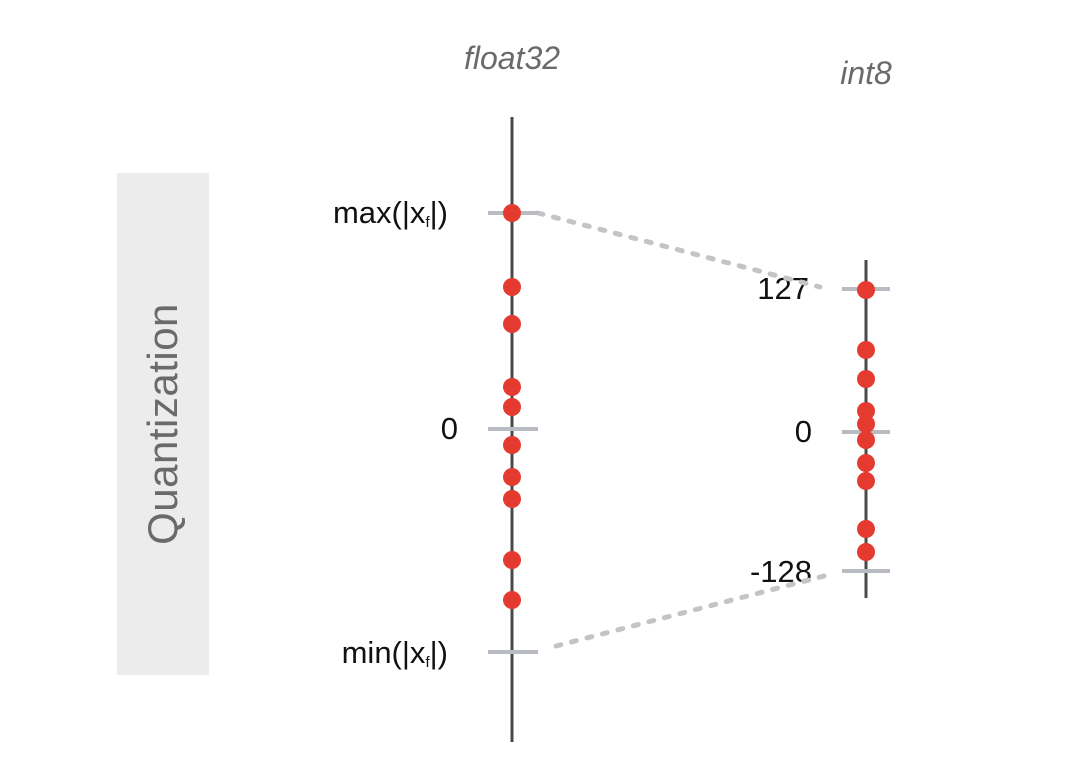 The image size is (1076, 774). I want to click on mapping-line-min, so click(692, 610).